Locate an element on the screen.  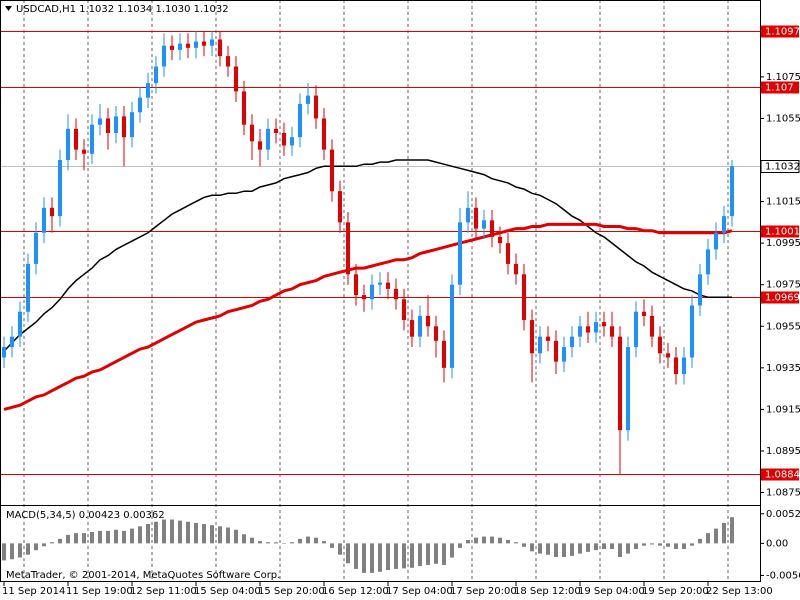
x-tick-label: 11 Sep 2014 is located at coordinates (33, 591).